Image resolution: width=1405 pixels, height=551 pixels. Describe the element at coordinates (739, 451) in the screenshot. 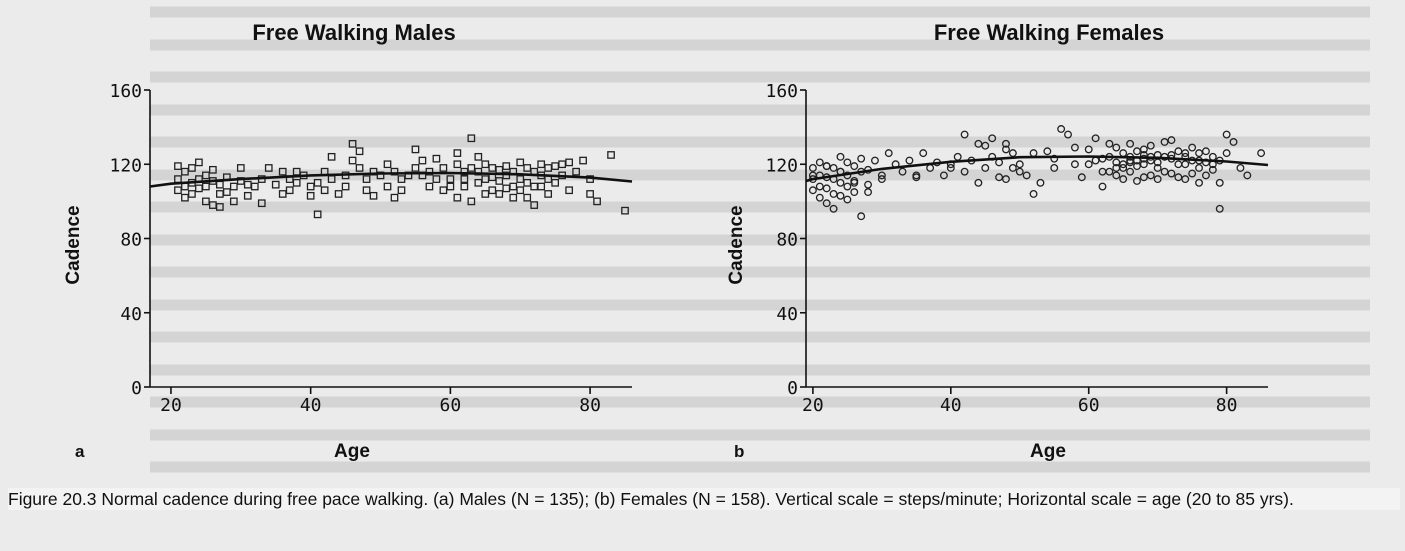

I see `panel-letter-b: b` at that location.